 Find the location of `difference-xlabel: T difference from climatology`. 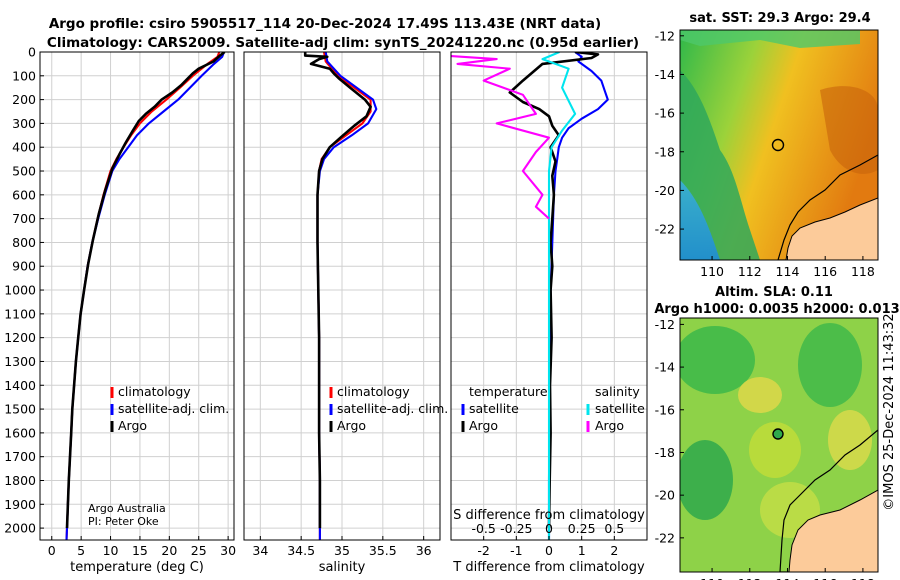

difference-xlabel: T difference from climatology is located at coordinates (548, 567).